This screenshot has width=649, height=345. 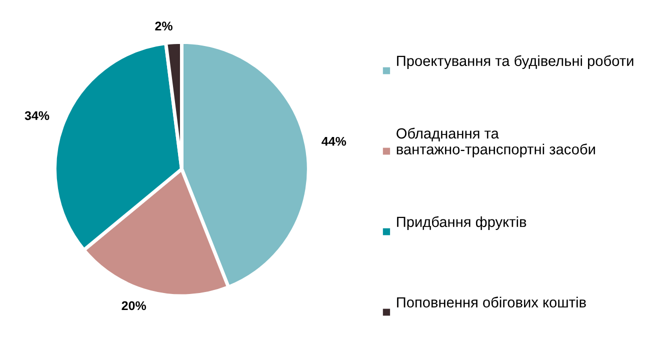 What do you see at coordinates (163, 26) in the screenshot?
I see `data-label: 2%` at bounding box center [163, 26].